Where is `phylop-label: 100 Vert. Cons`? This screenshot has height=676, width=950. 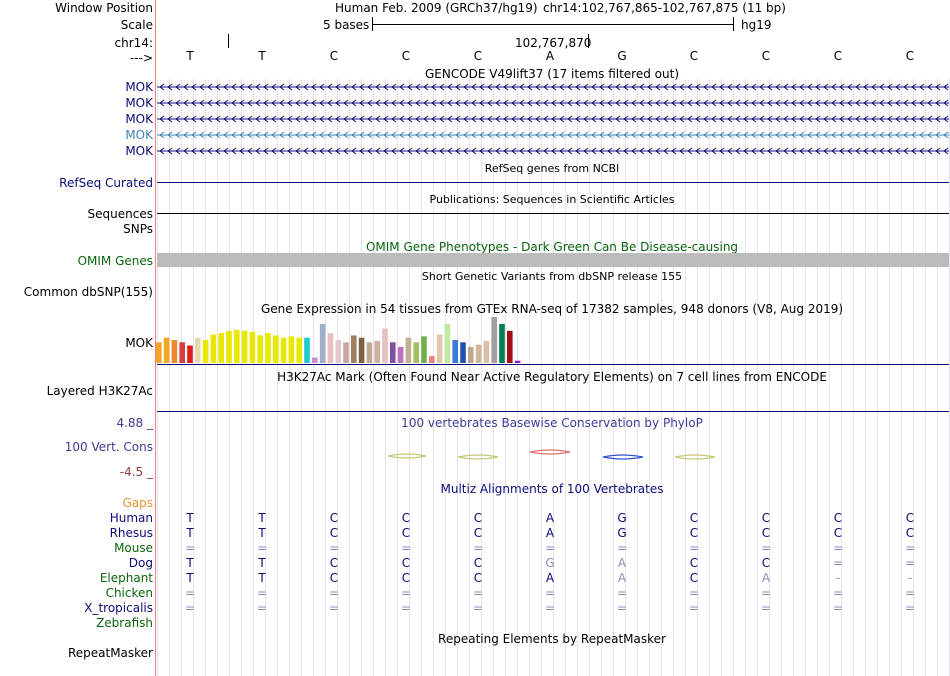
phylop-label: 100 Vert. Cons is located at coordinates (108, 447).